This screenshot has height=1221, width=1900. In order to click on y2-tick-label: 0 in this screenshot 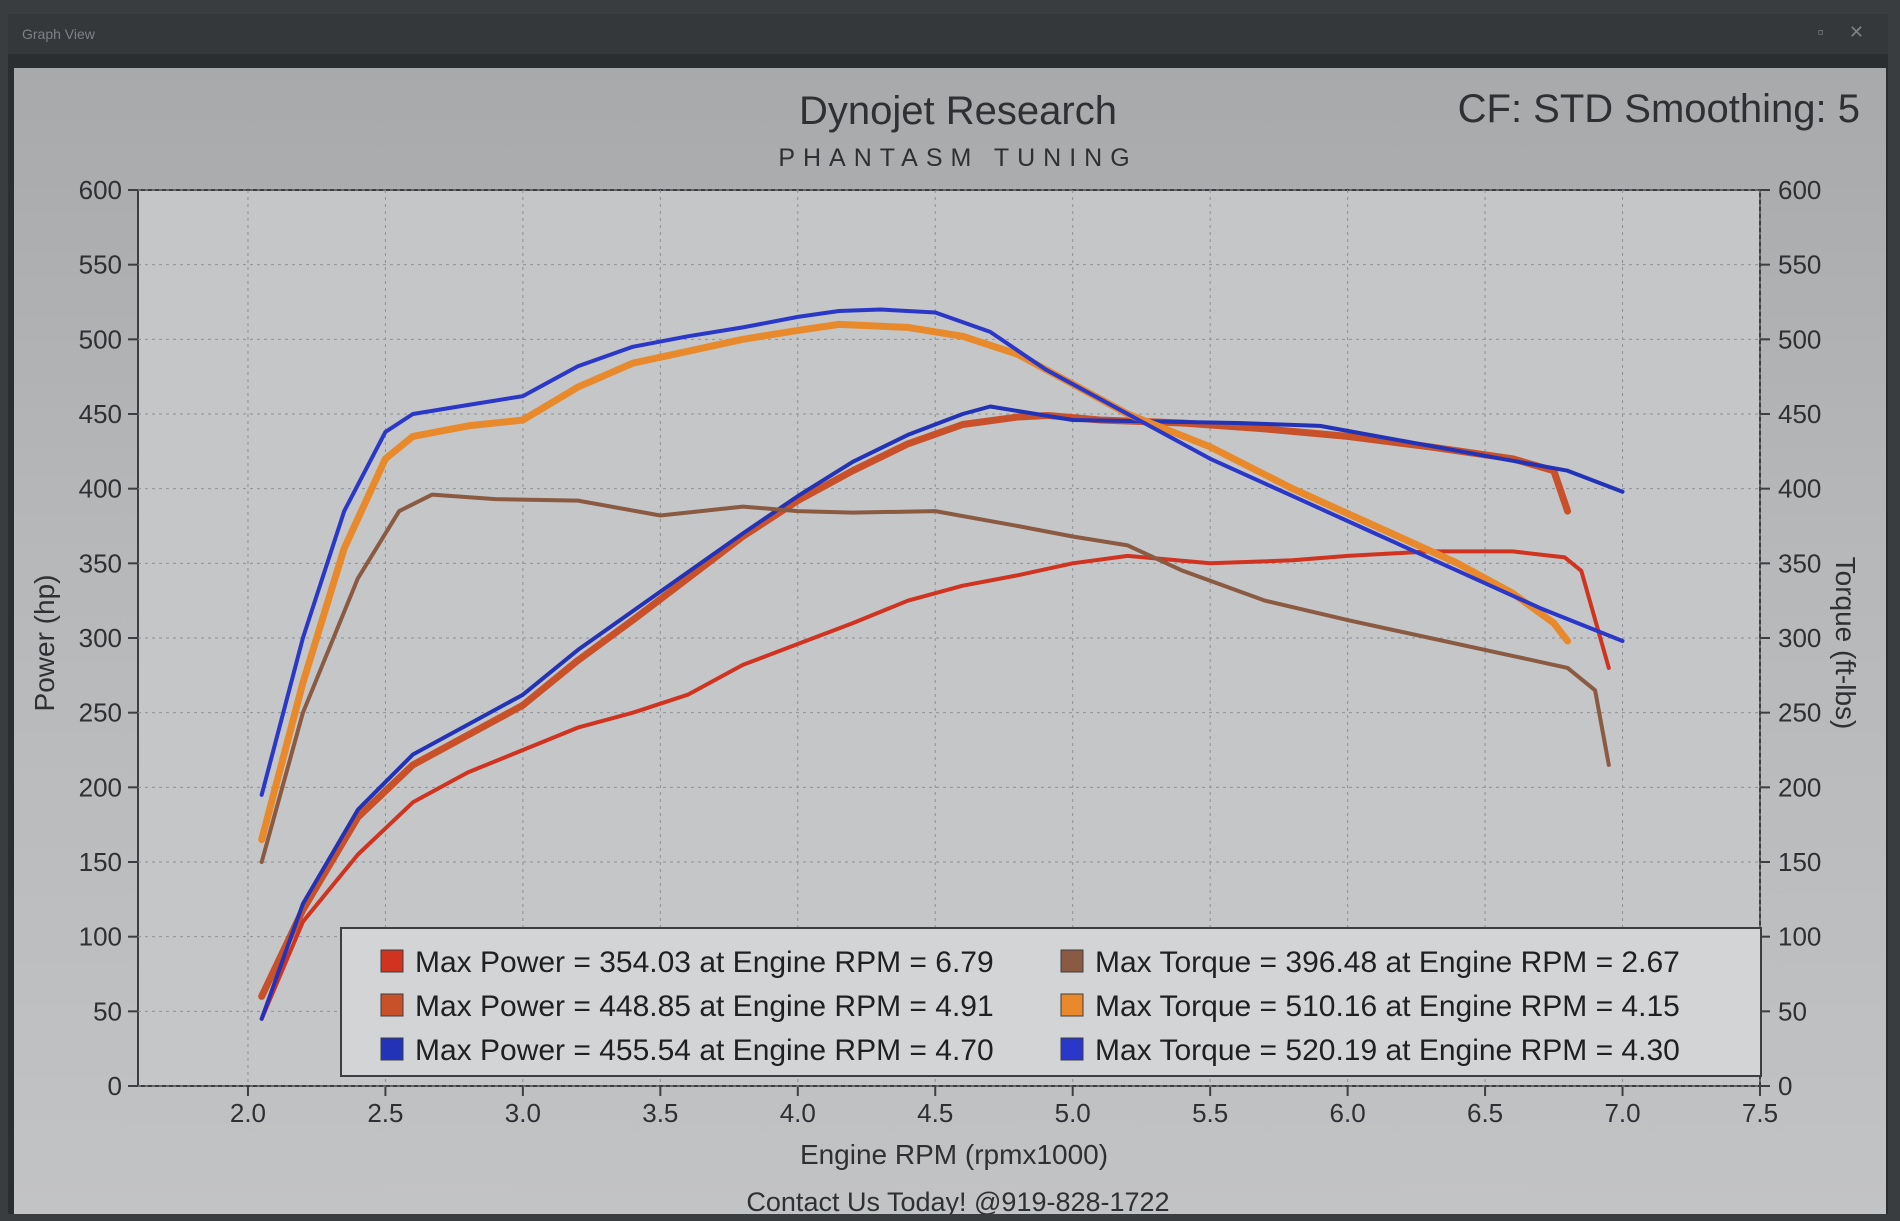, I will do `click(1785, 1086)`.